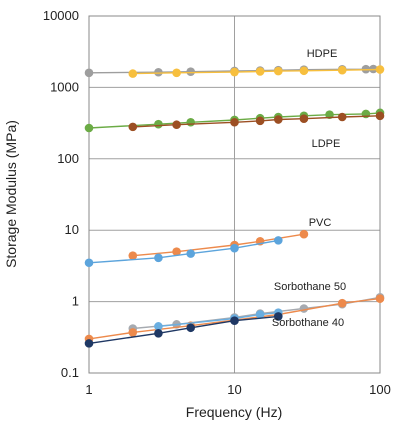 The image size is (394, 426). What do you see at coordinates (380, 389) in the screenshot?
I see `x-tick-label: 100` at bounding box center [380, 389].